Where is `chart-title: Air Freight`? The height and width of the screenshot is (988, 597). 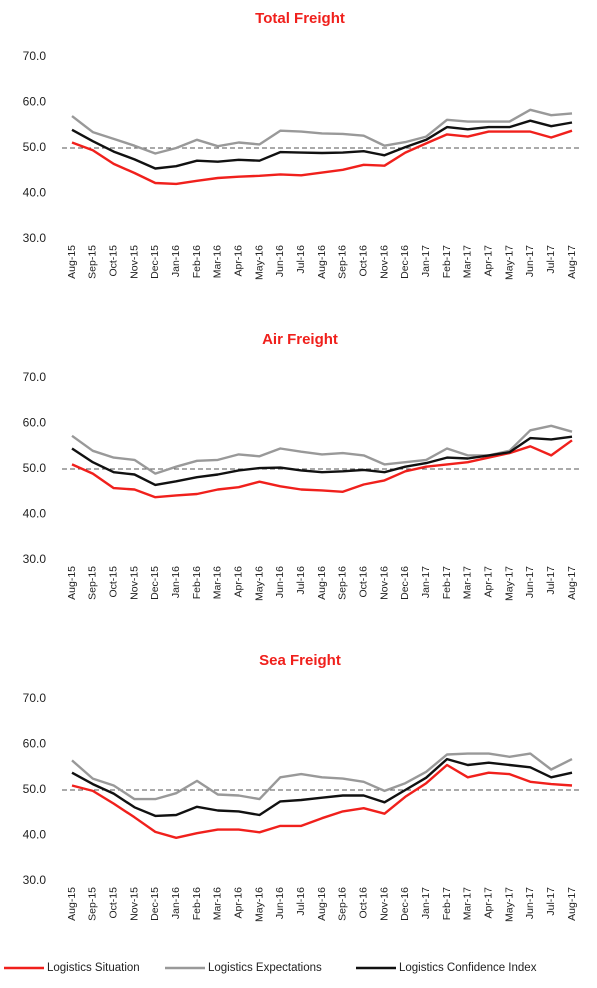 chart-title: Air Freight is located at coordinates (300, 339).